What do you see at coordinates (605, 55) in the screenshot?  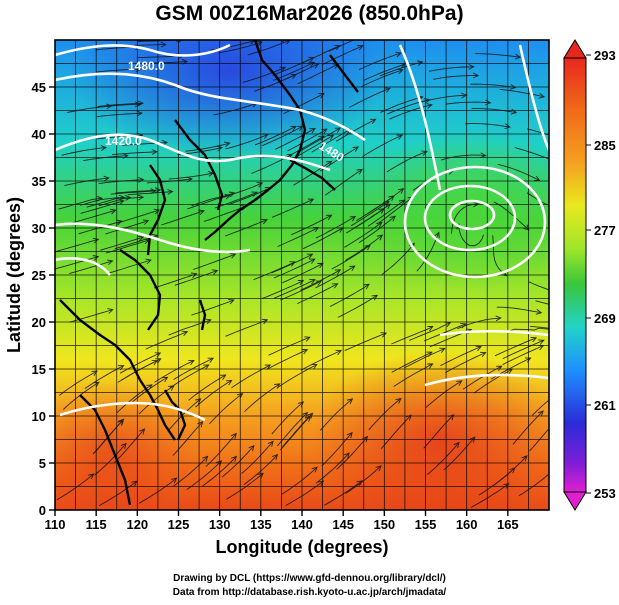 I see `colorbar-label: 293` at bounding box center [605, 55].